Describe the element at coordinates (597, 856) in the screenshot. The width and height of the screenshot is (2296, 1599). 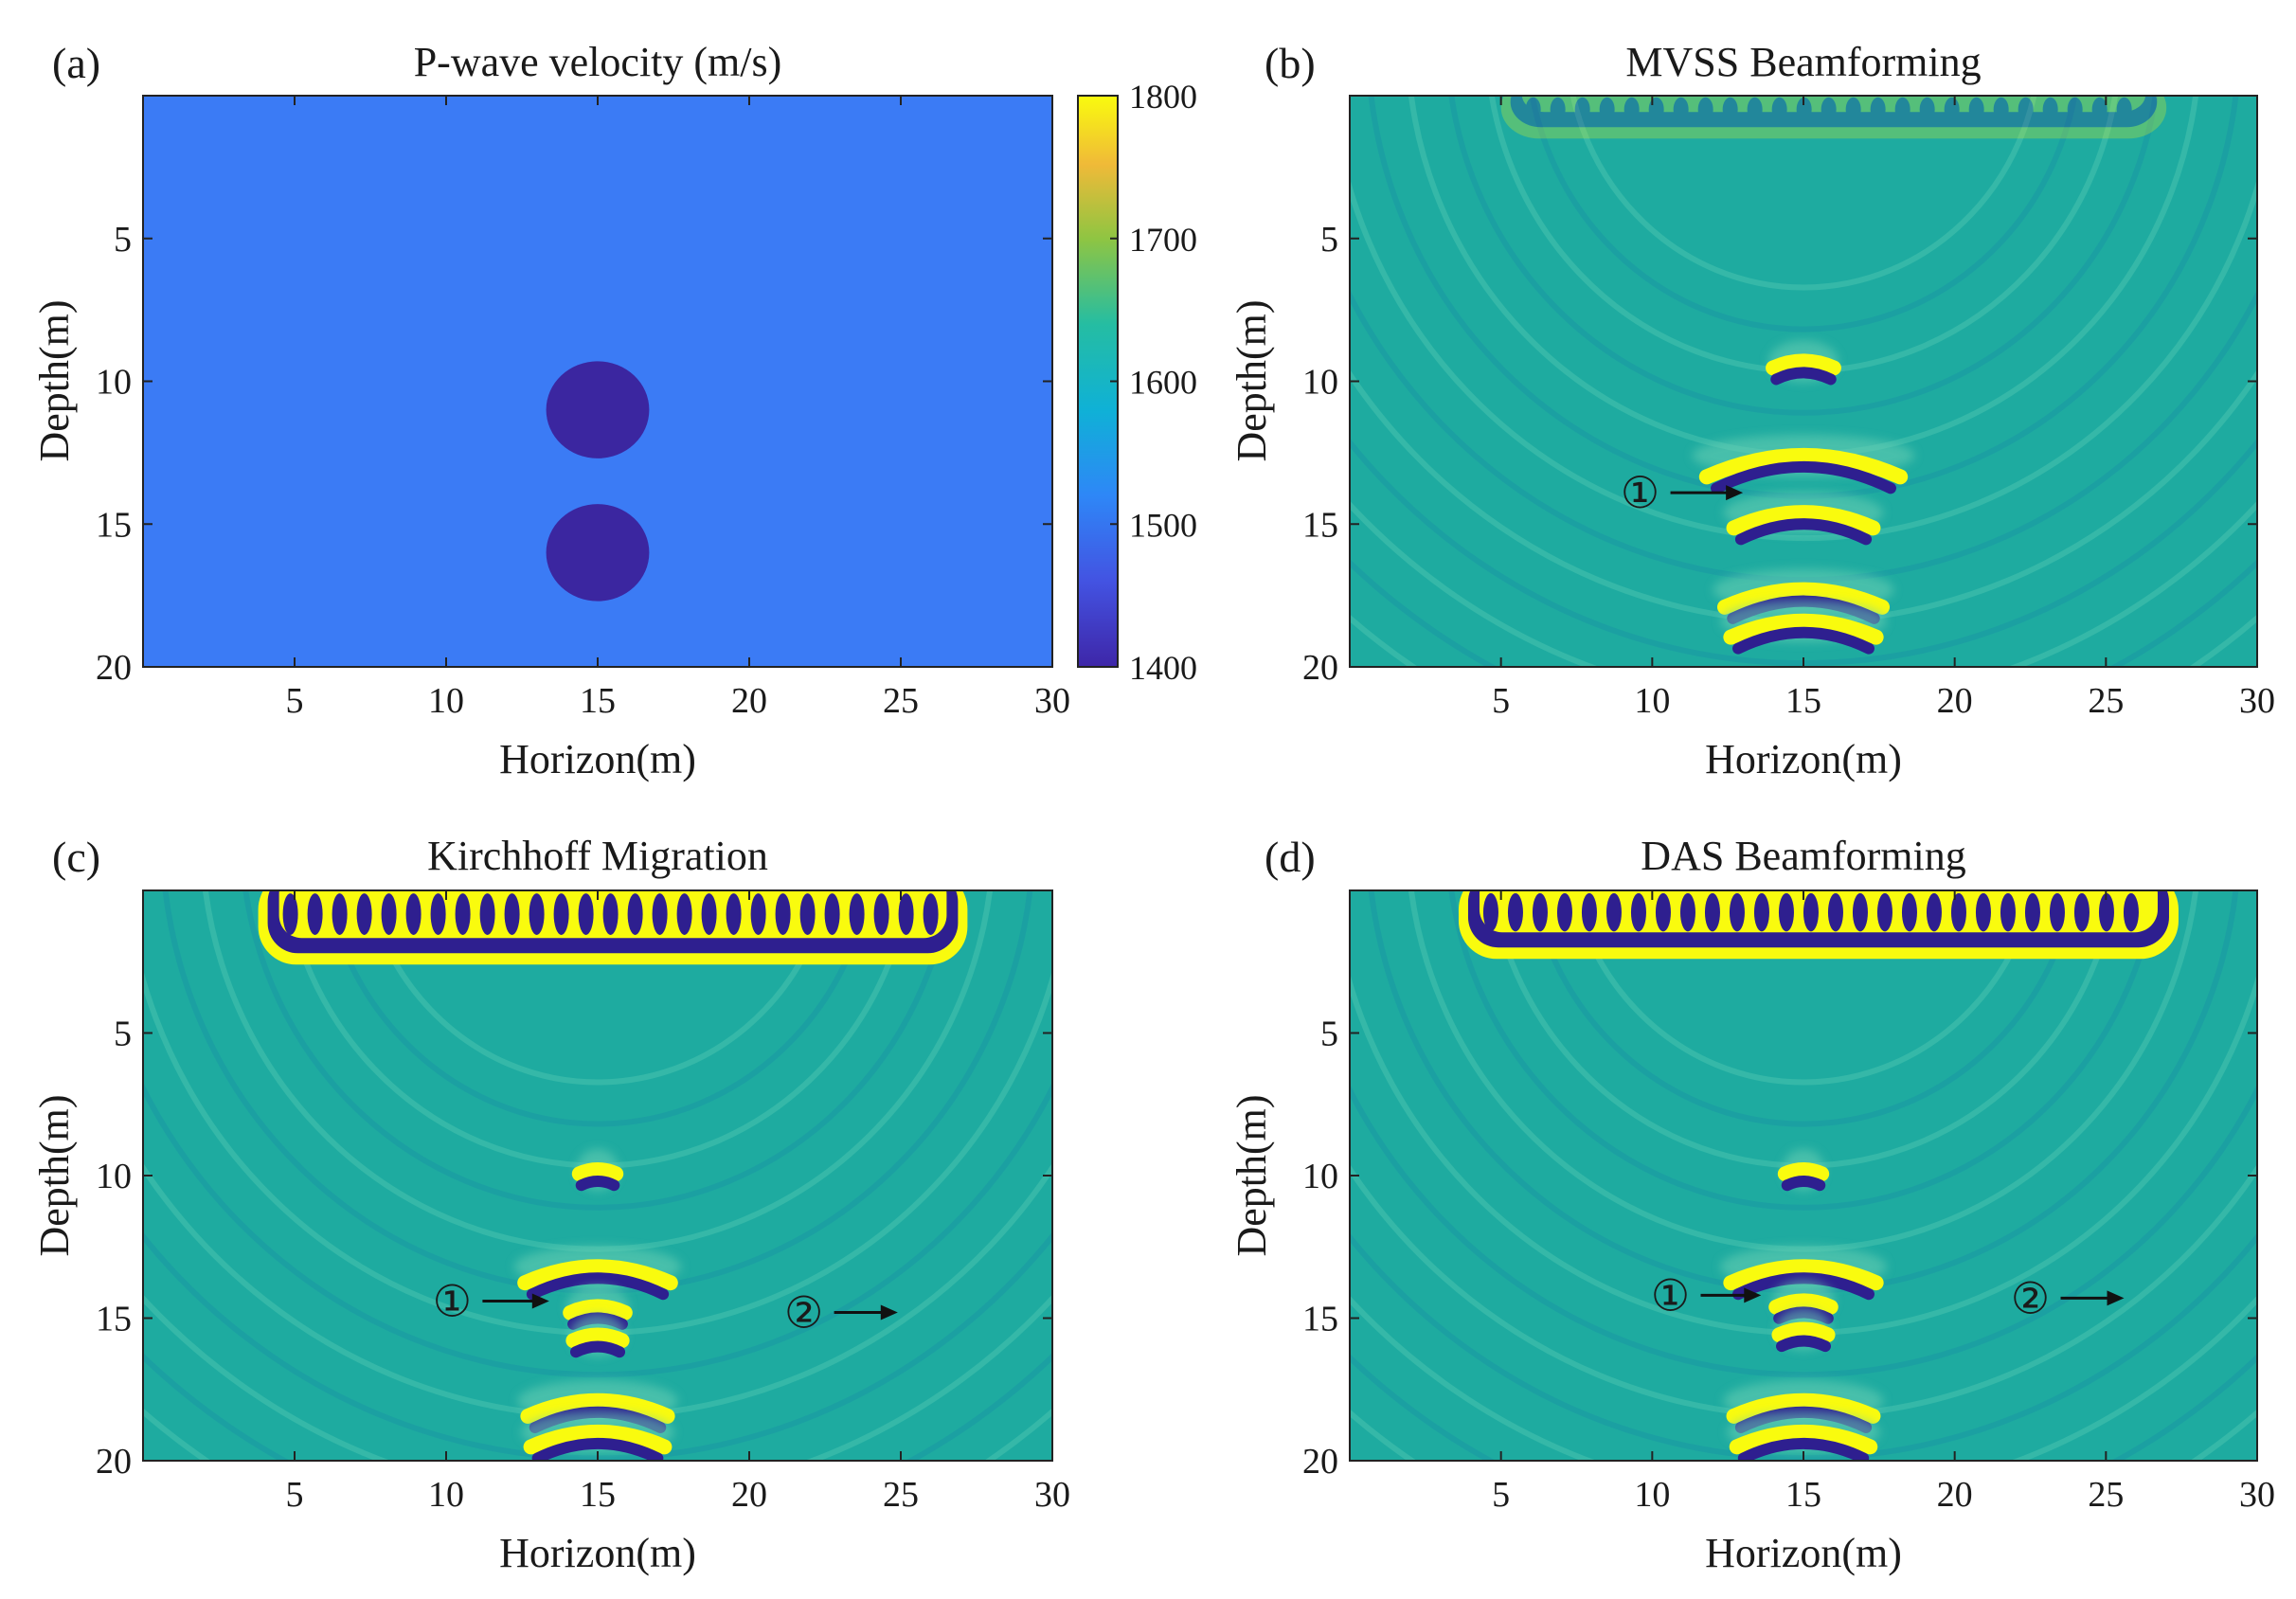
I see `panel-title: Kirchhoff Migration` at that location.